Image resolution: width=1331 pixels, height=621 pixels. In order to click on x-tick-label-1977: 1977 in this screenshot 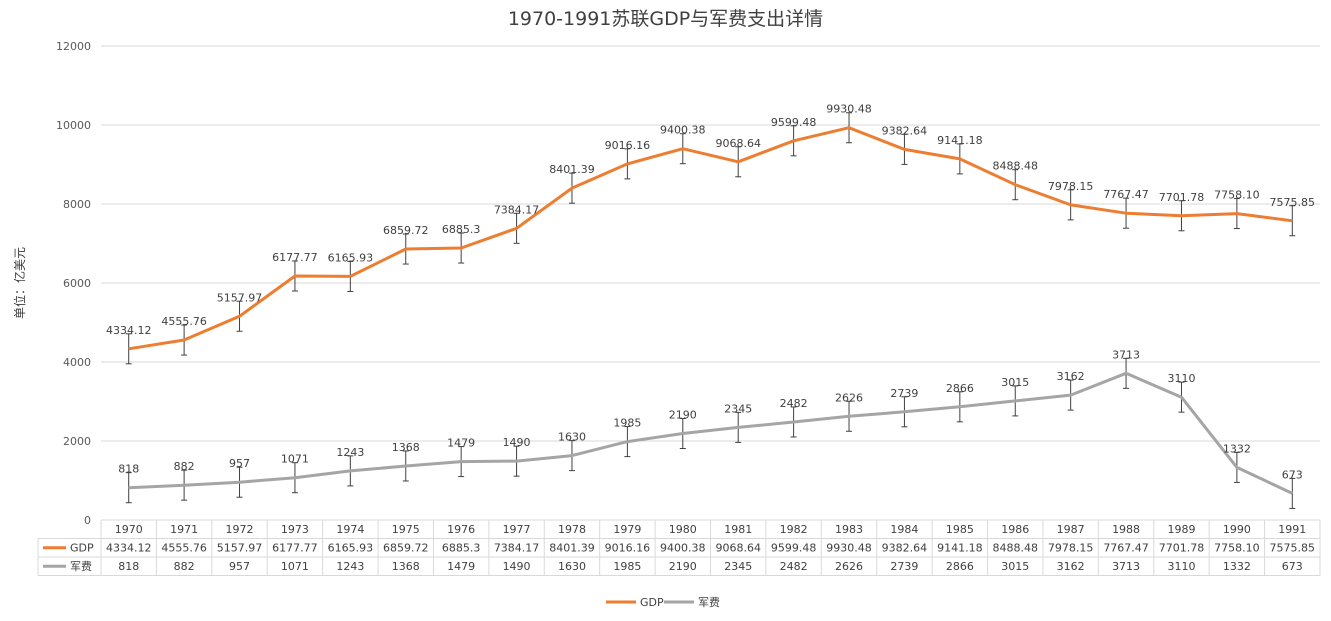, I will do `click(517, 529)`.